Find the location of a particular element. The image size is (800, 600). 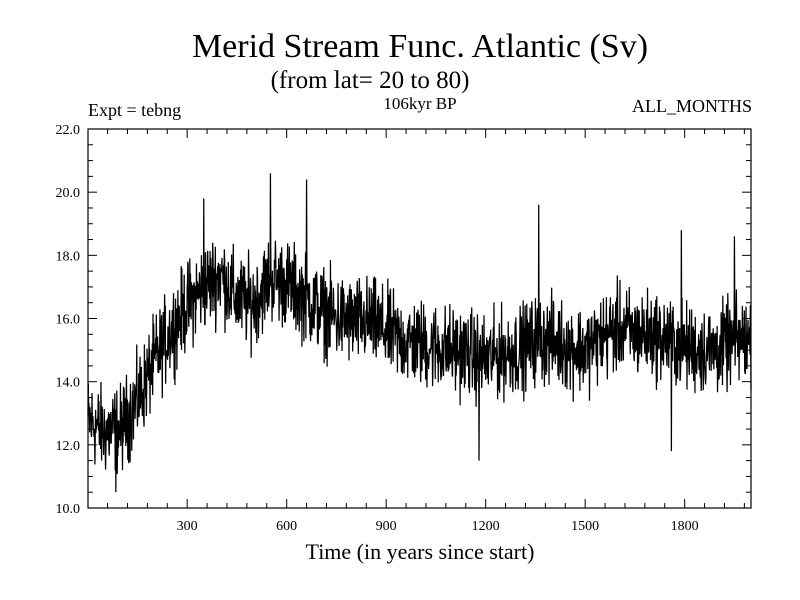

x-tick-label: 1500 is located at coordinates (585, 526).